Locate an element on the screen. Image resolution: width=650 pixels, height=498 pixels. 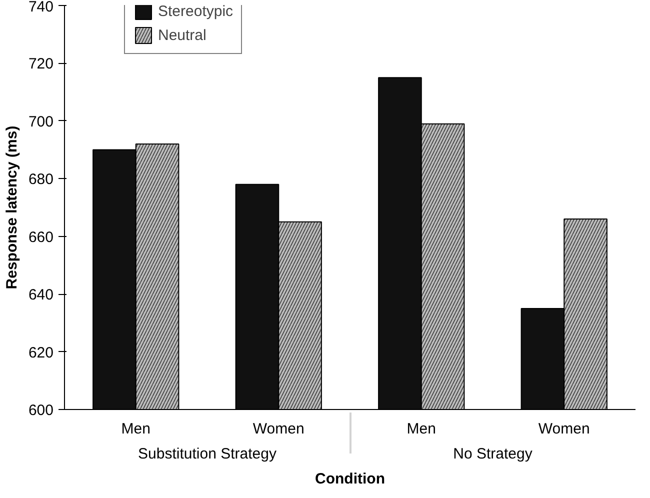
x-axis-title: Condition is located at coordinates (350, 479).